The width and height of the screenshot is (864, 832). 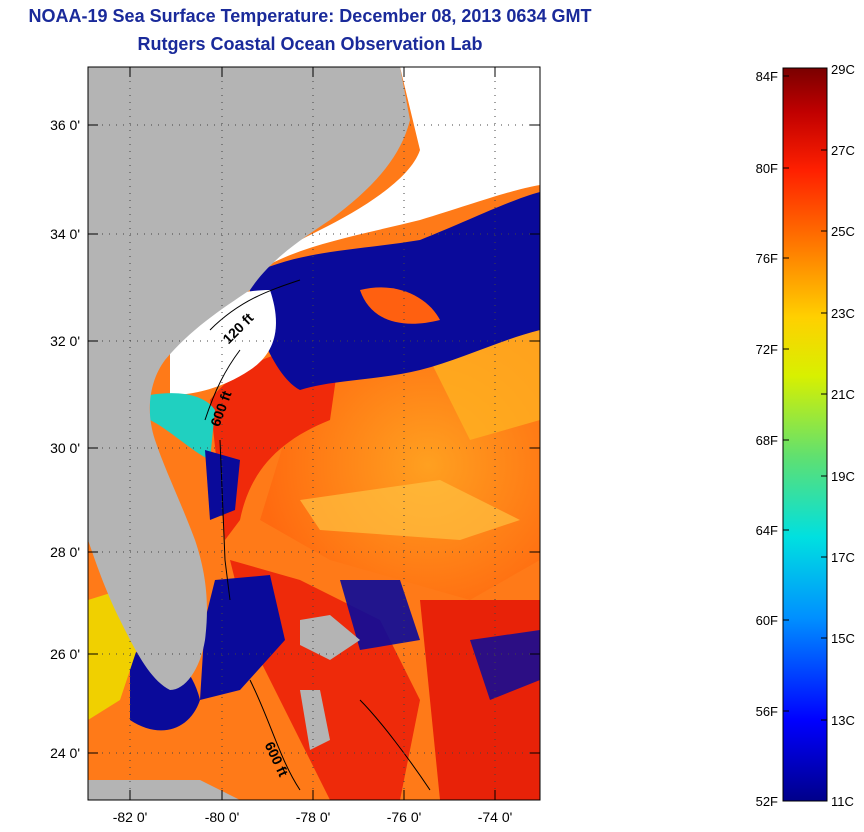 I want to click on colorbar-f-80: 80F, so click(x=767, y=168).